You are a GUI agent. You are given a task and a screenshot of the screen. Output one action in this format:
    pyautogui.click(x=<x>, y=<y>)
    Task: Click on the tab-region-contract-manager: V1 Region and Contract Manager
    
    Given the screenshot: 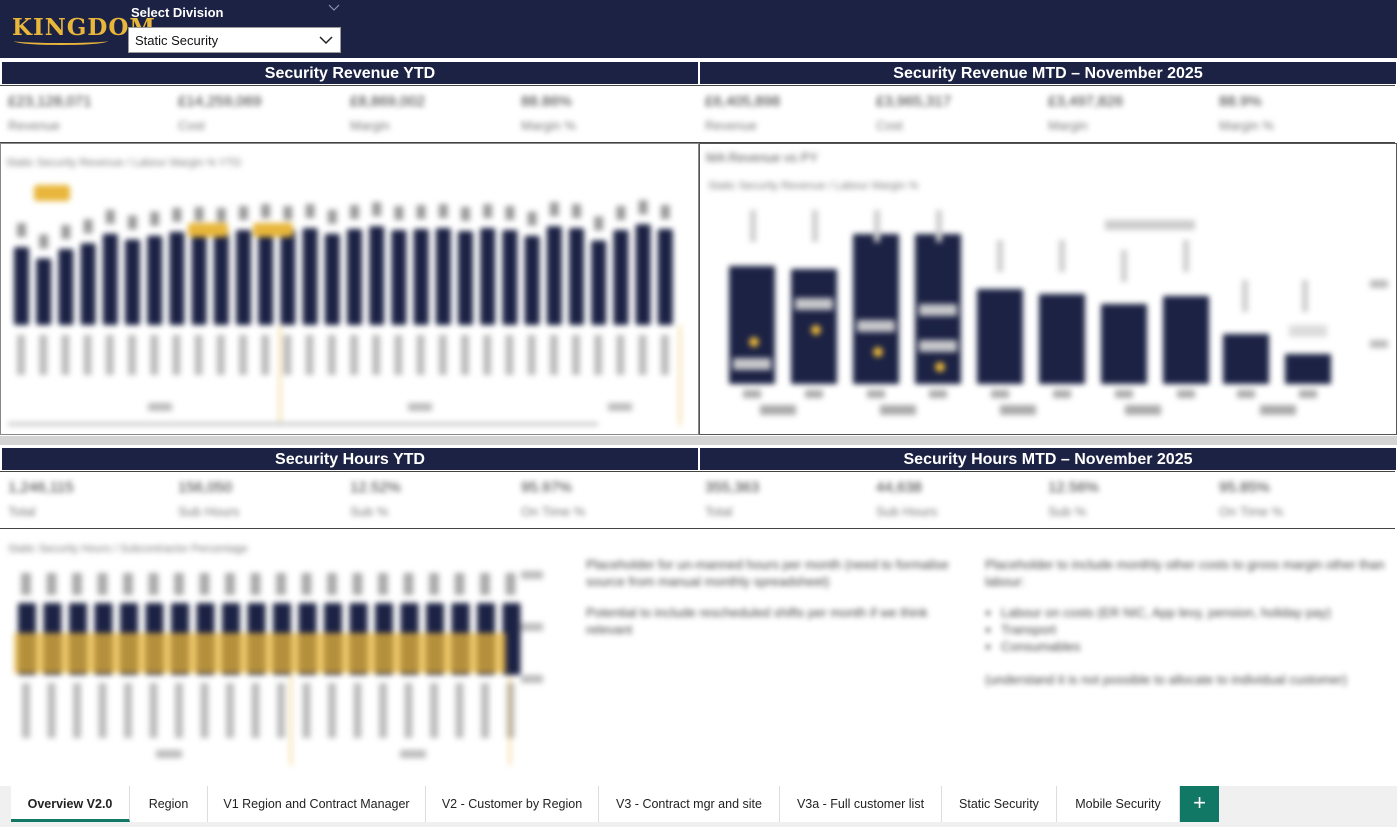 What is the action you would take?
    pyautogui.click(x=317, y=804)
    